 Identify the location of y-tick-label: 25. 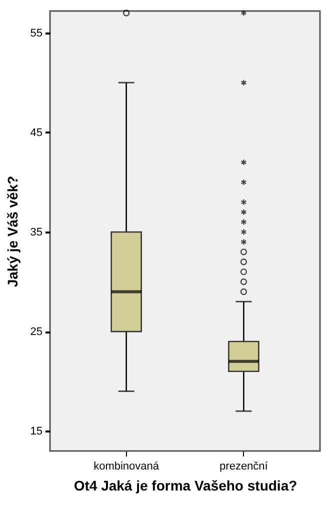
(36, 332).